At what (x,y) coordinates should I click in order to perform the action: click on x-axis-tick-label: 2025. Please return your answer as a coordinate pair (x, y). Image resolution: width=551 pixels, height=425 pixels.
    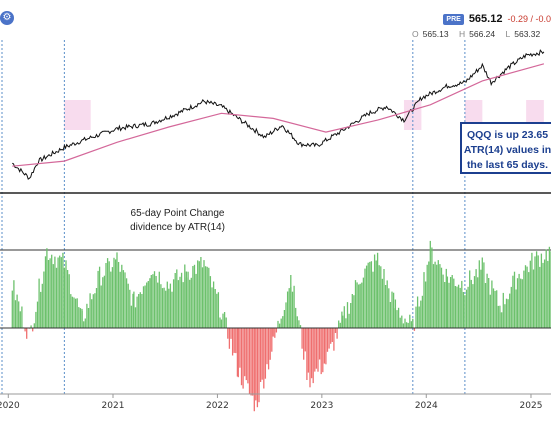
    Looking at the image, I should click on (531, 406).